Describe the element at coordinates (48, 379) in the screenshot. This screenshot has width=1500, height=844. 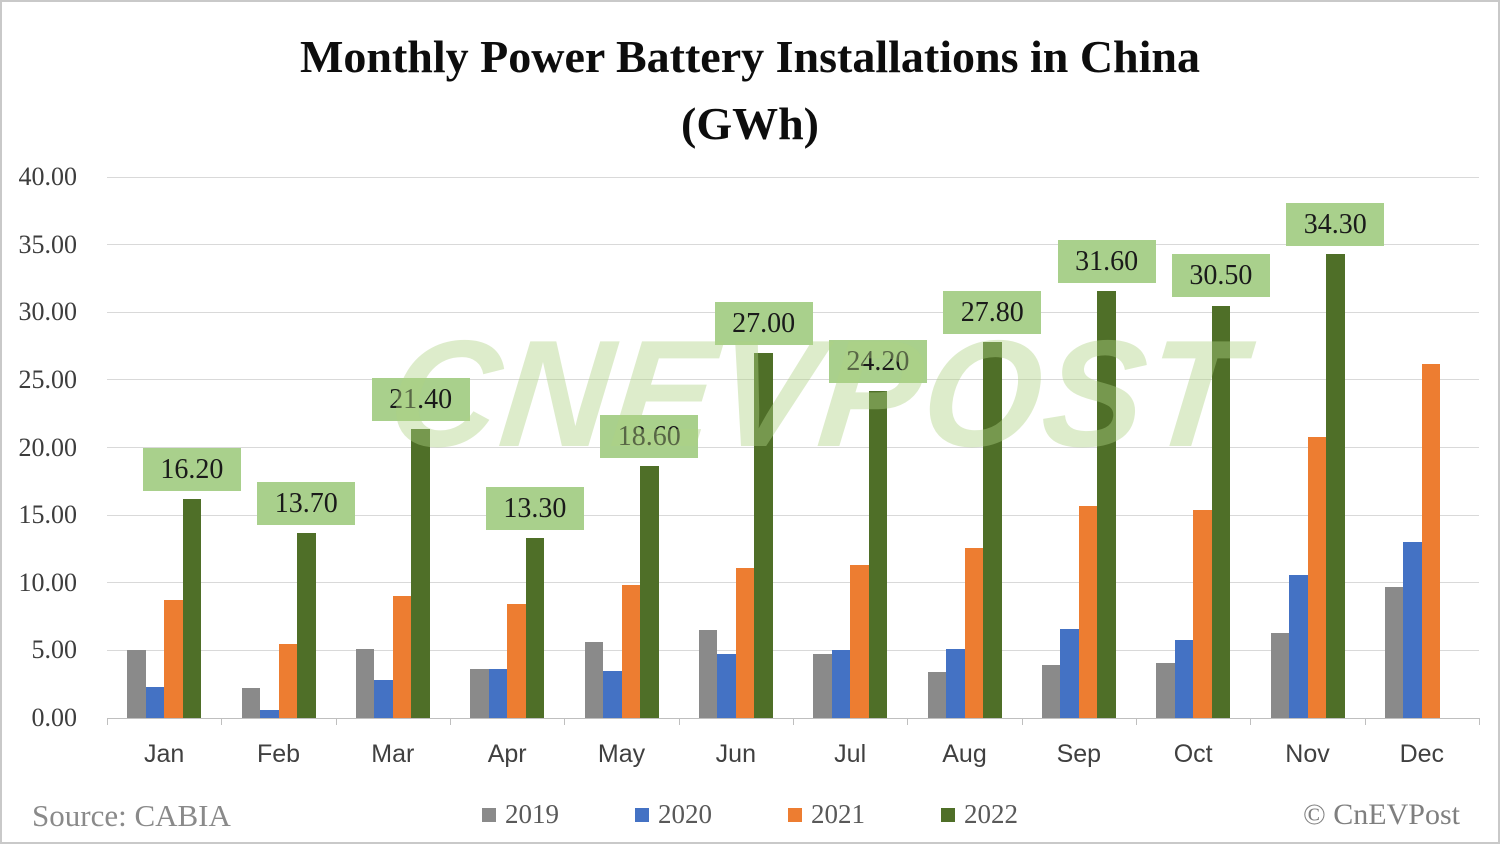
I see `y-axis-tick-label: 25.00` at that location.